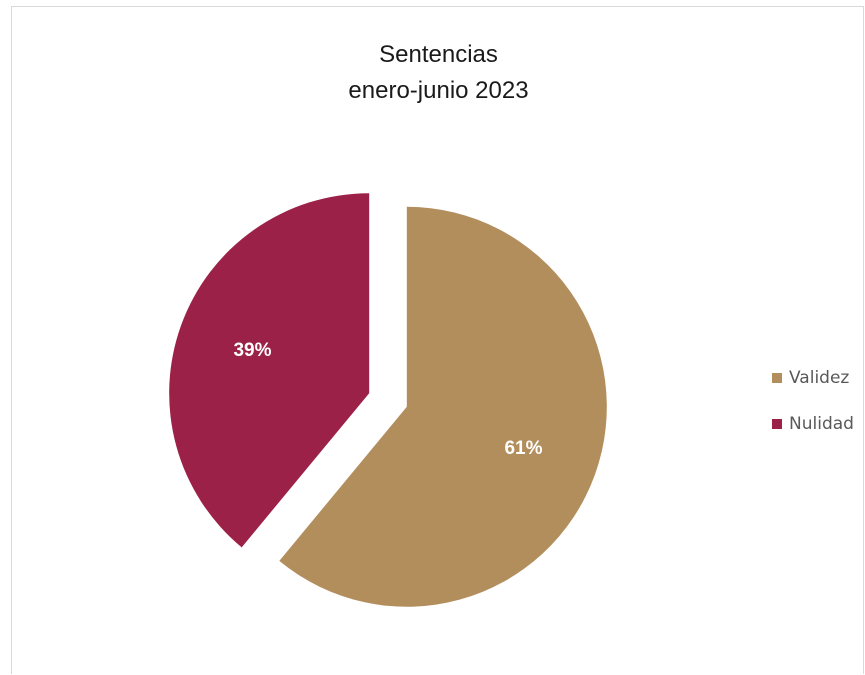 The height and width of the screenshot is (675, 865). Describe the element at coordinates (438, 90) in the screenshot. I see `chart-subtitle: enero-junio 2023` at that location.